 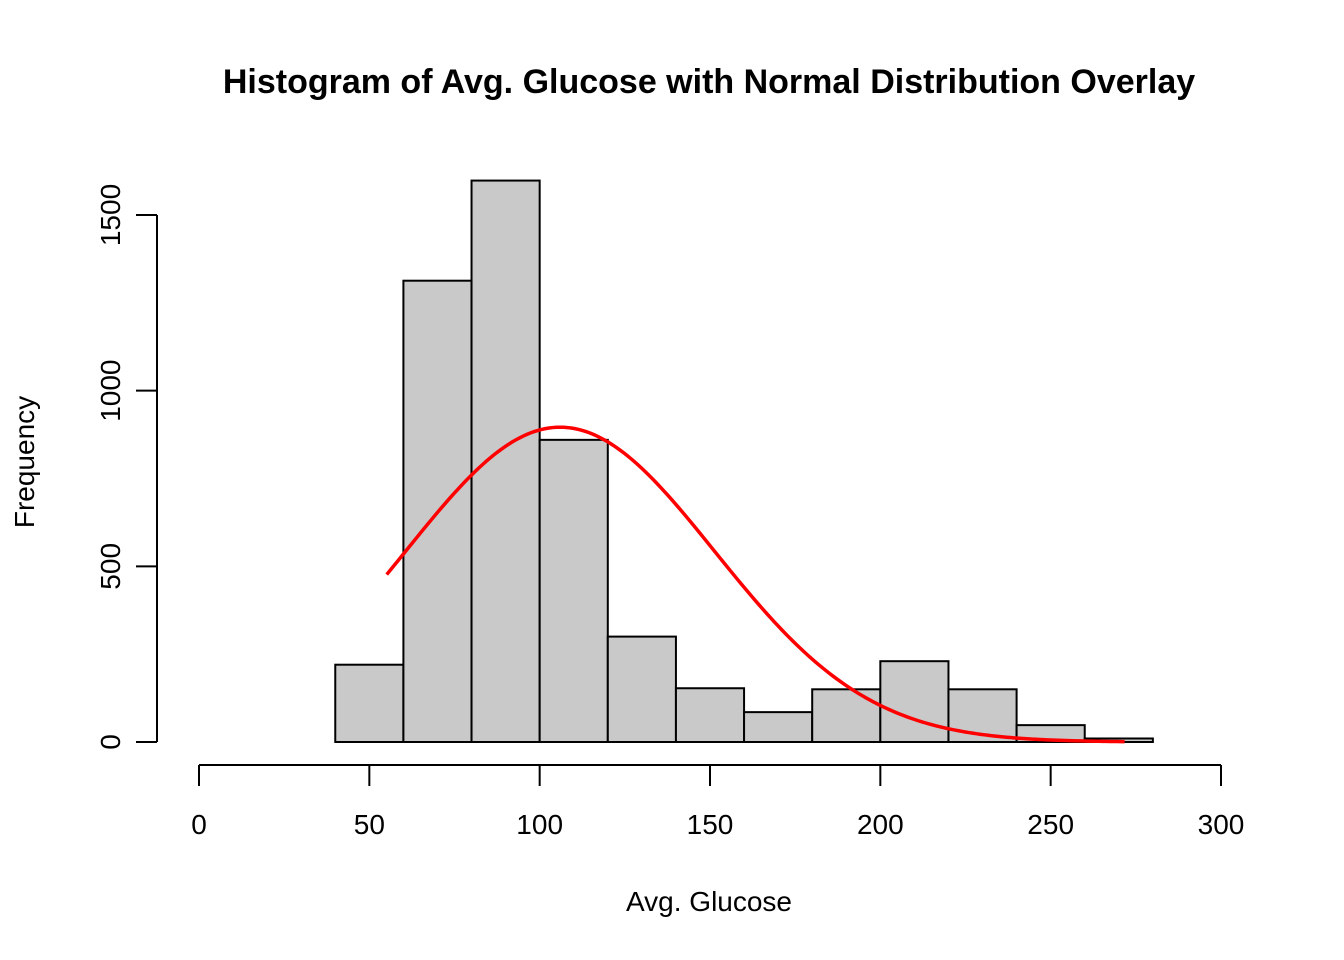 I want to click on y-tick-label: 1000, so click(x=110, y=391).